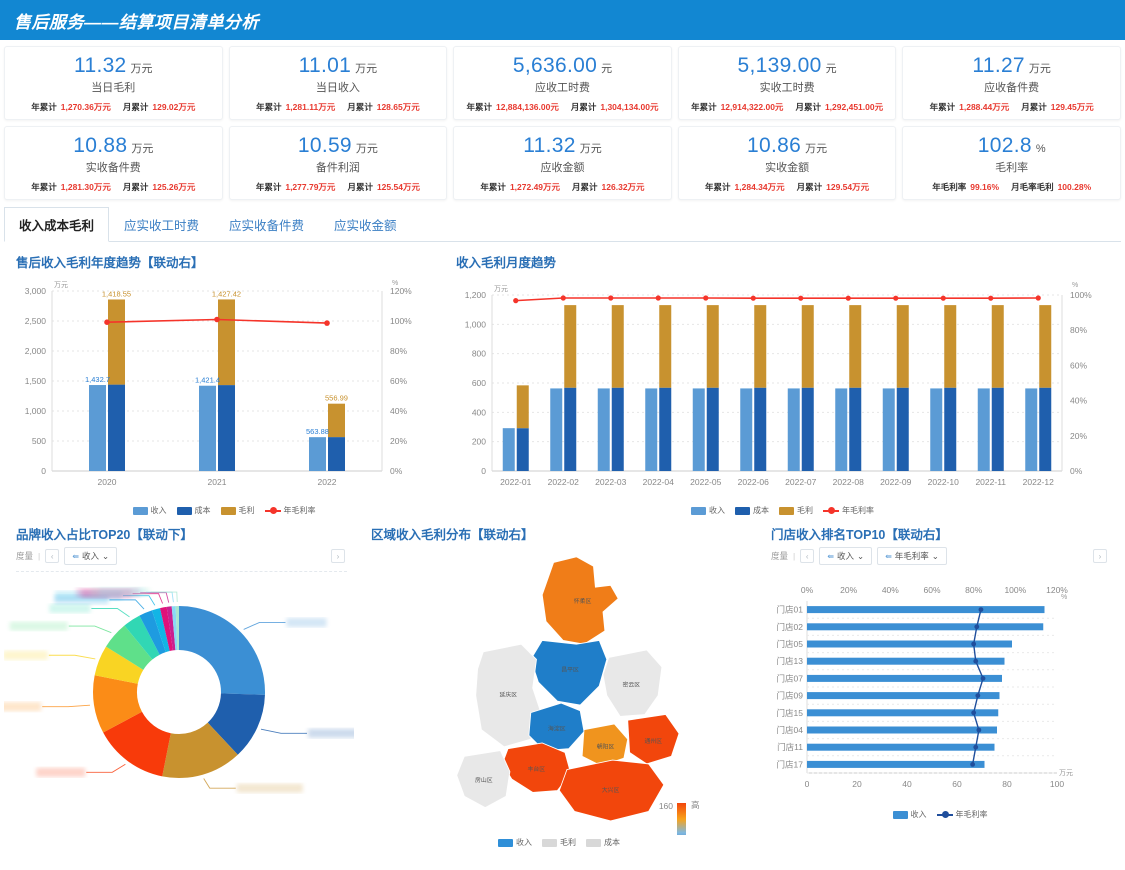 This screenshot has width=1125, height=870. Describe the element at coordinates (846, 556) in the screenshot. I see `store-measure-select-1: ⇚ 收入 ⌄` at that location.